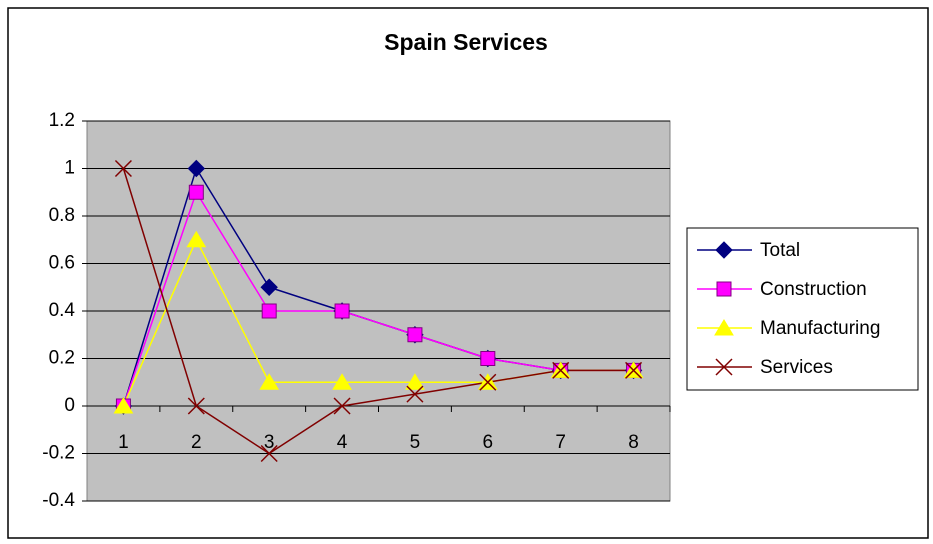 This screenshot has width=933, height=544. Describe the element at coordinates (342, 442) in the screenshot. I see `x-tick-label: 4` at that location.